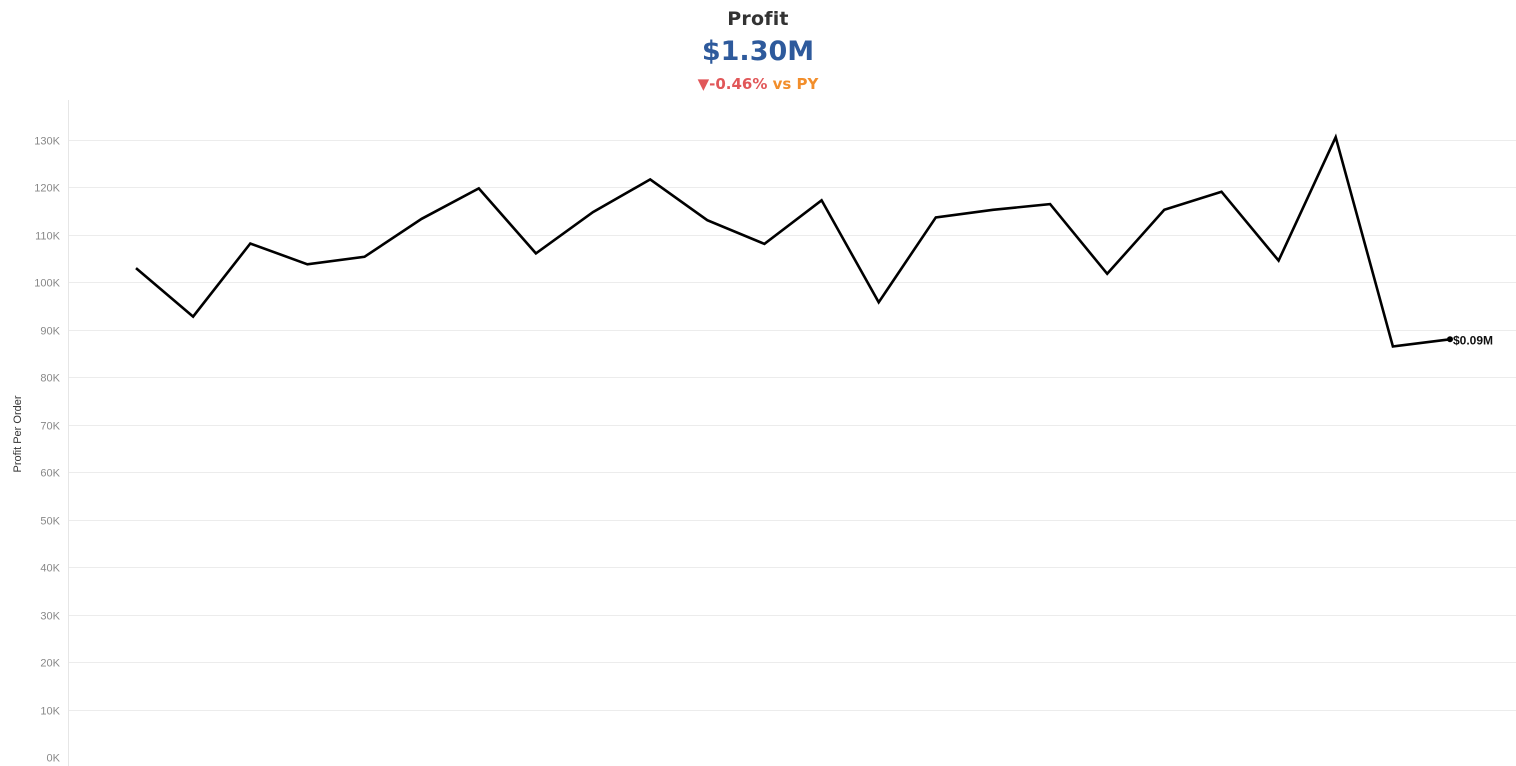  What do you see at coordinates (47, 284) in the screenshot?
I see `y-tick-label: 100K` at bounding box center [47, 284].